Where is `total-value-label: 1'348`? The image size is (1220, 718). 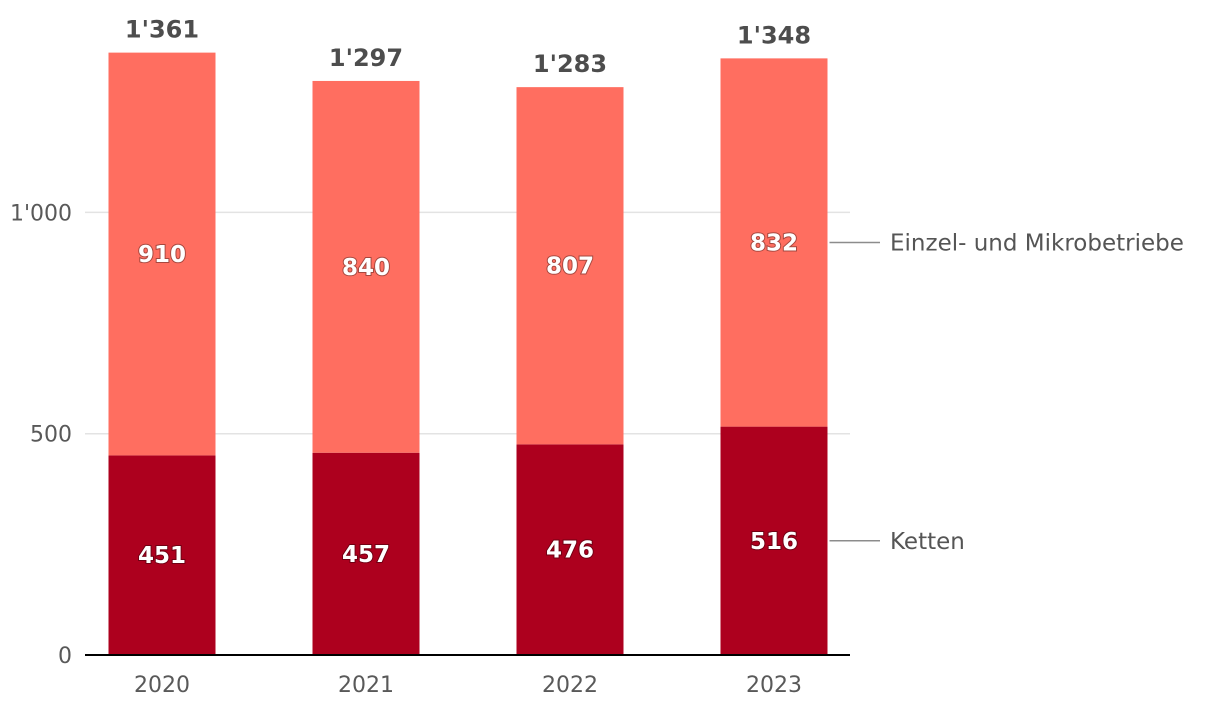
total-value-label: 1'348 is located at coordinates (774, 35).